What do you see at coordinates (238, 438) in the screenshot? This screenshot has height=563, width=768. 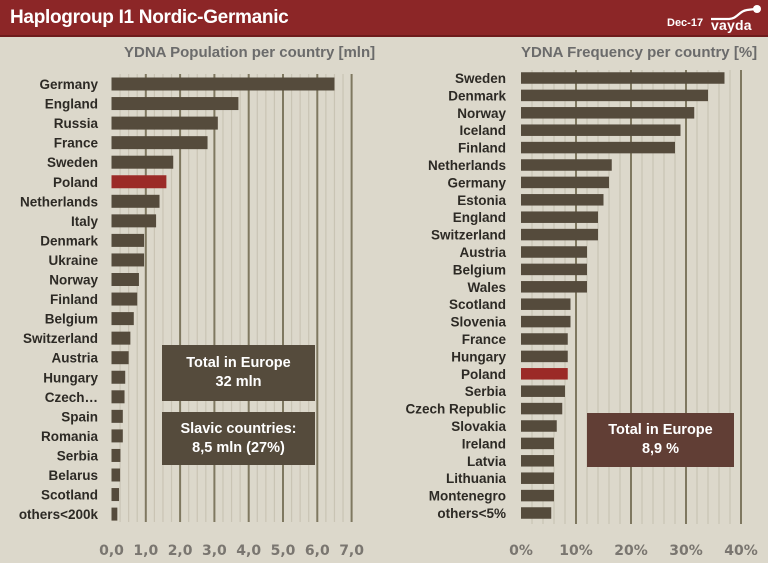 I see `slavic-countries-box: Slavic countries: 8,5 mln (27%)` at bounding box center [238, 438].